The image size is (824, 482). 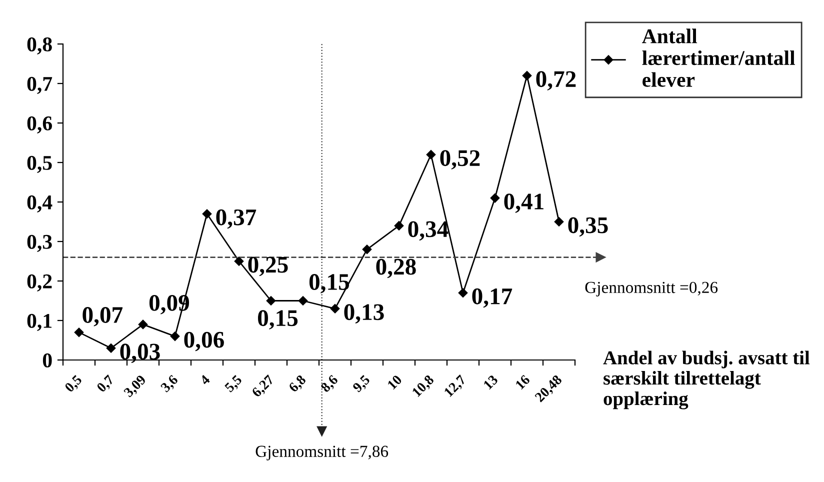 I want to click on data-label: 0,72, so click(x=556, y=80).